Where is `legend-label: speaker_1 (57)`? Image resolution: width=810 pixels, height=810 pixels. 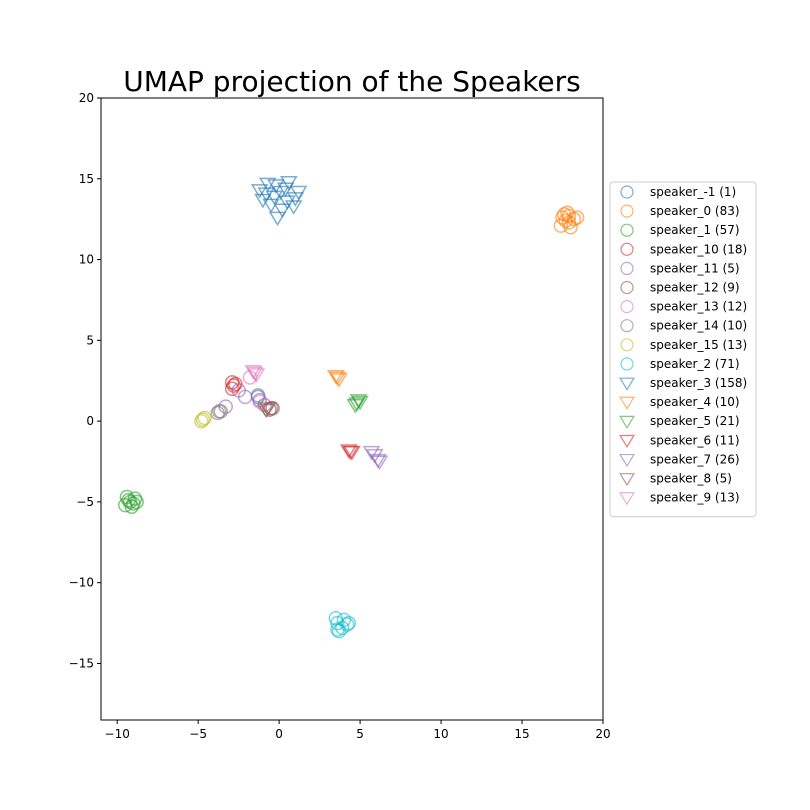
legend-label: speaker_1 (57) is located at coordinates (695, 230).